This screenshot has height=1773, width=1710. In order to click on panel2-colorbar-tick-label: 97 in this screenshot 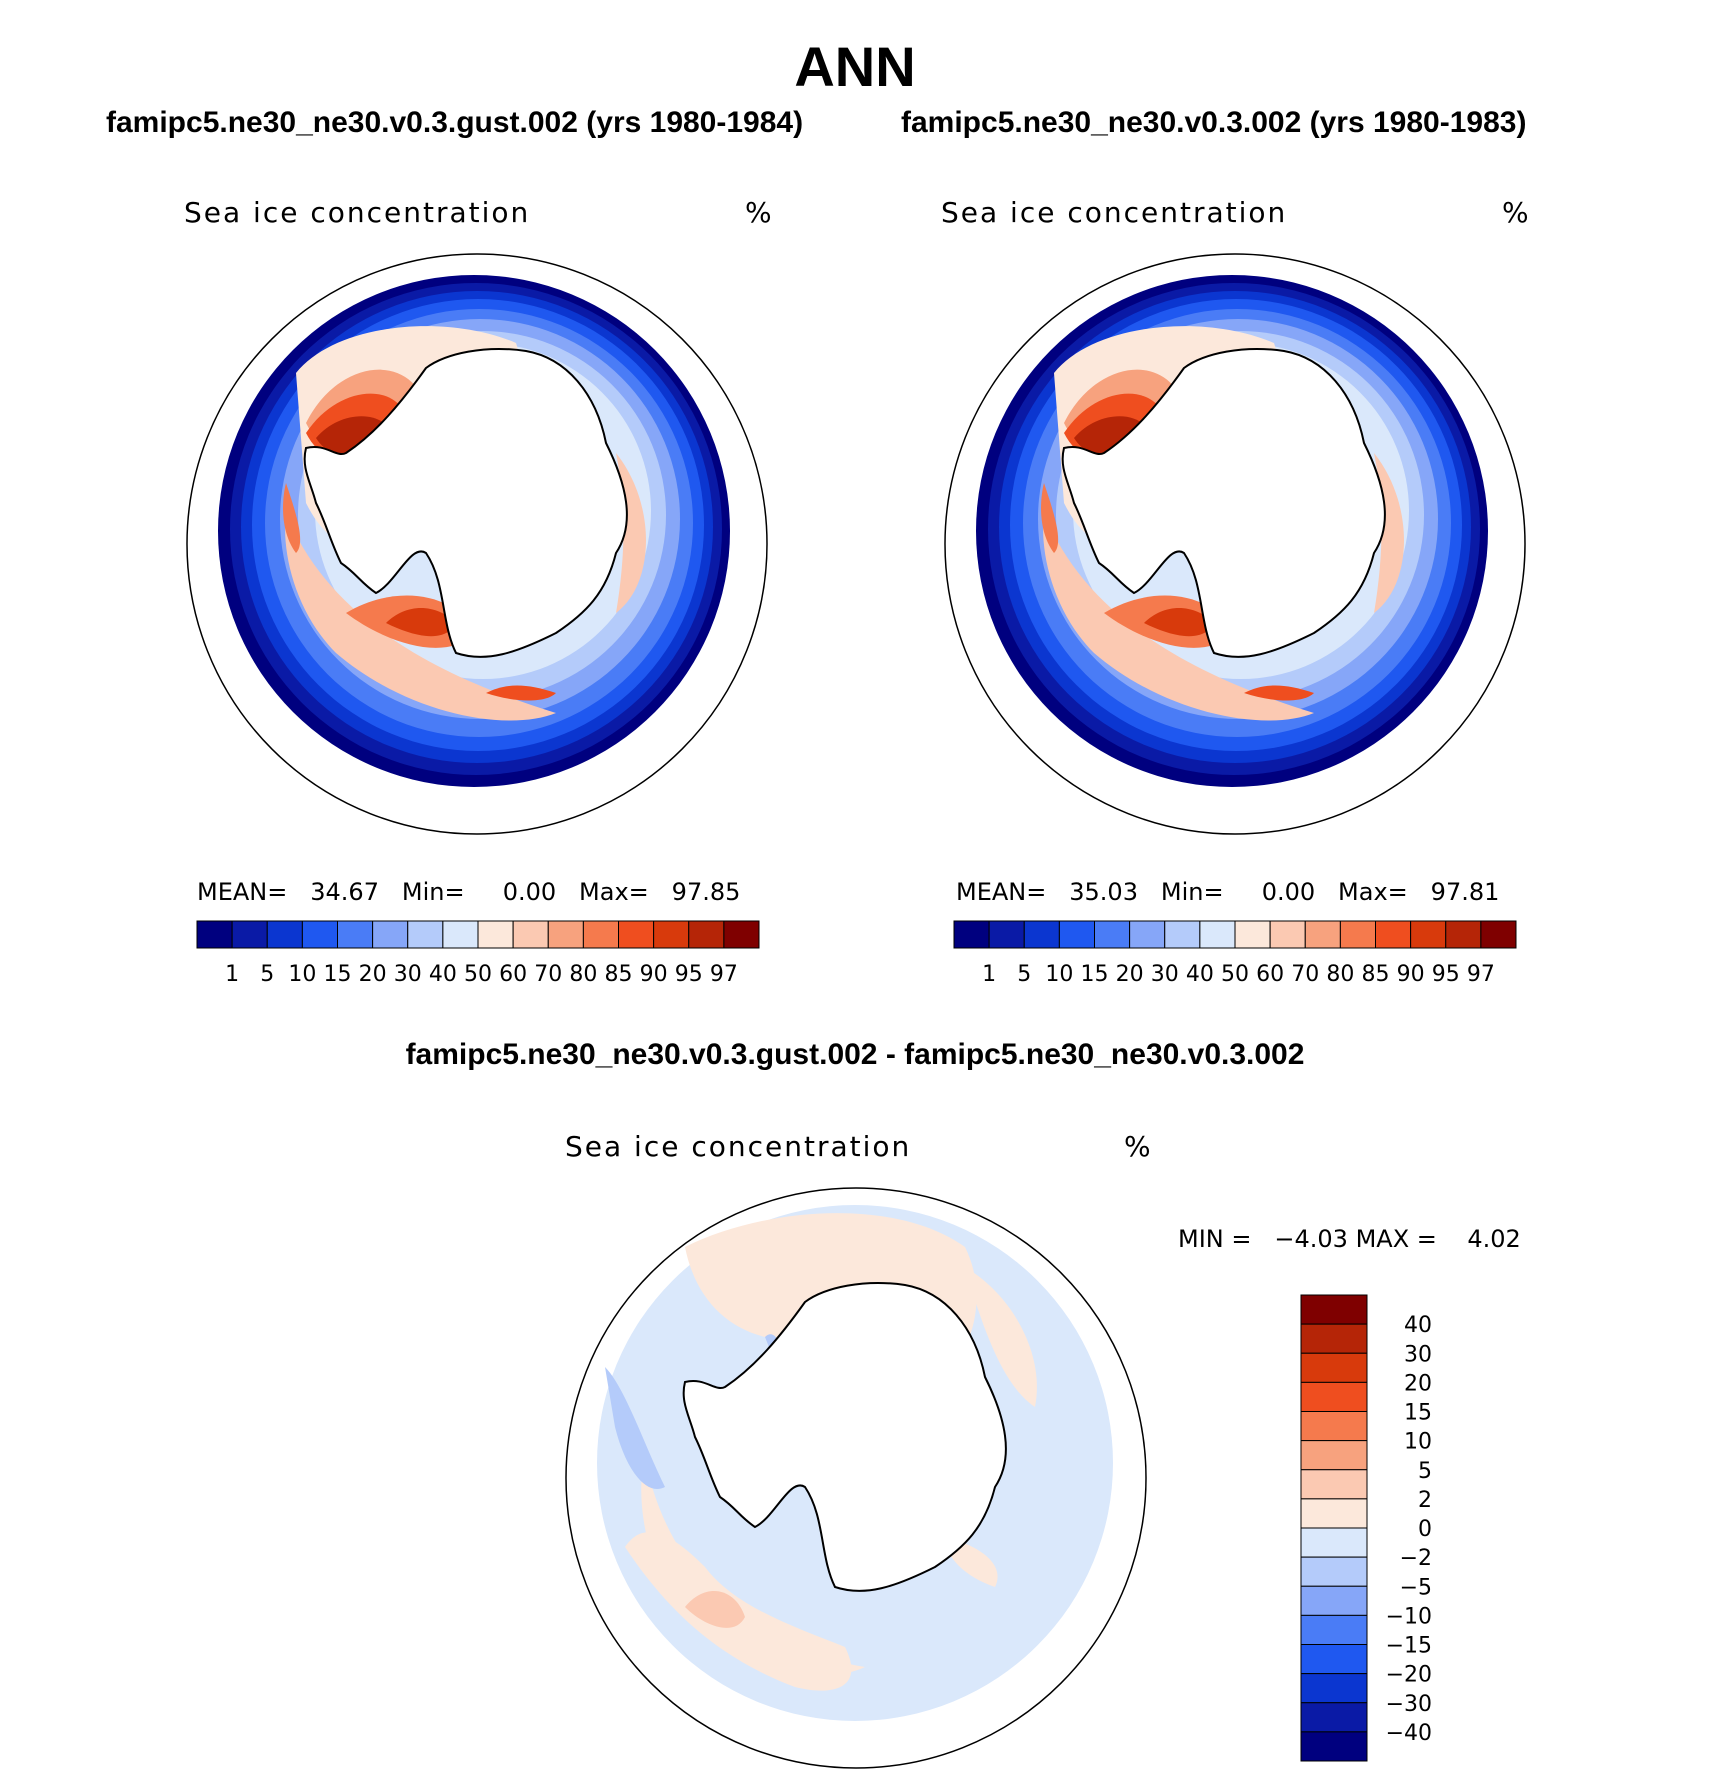, I will do `click(1481, 974)`.